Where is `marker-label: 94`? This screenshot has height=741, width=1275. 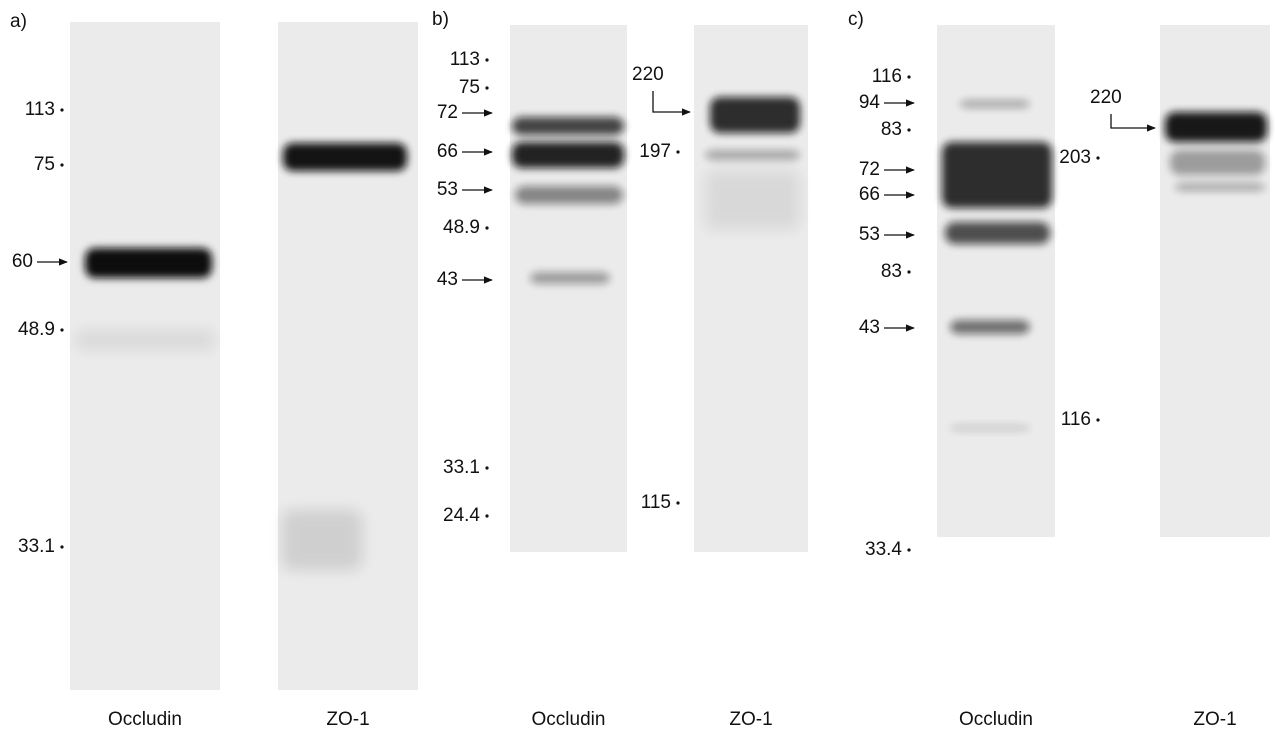
marker-label: 94 is located at coordinates (870, 102).